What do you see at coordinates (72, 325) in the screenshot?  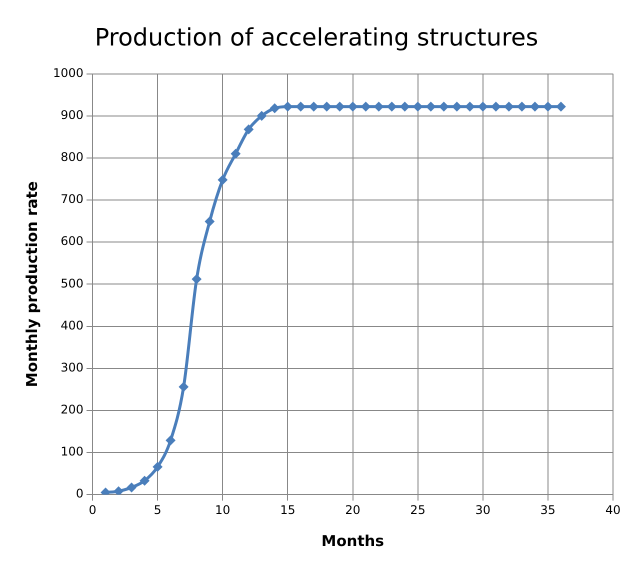 I see `y-tick-label: 400` at bounding box center [72, 325].